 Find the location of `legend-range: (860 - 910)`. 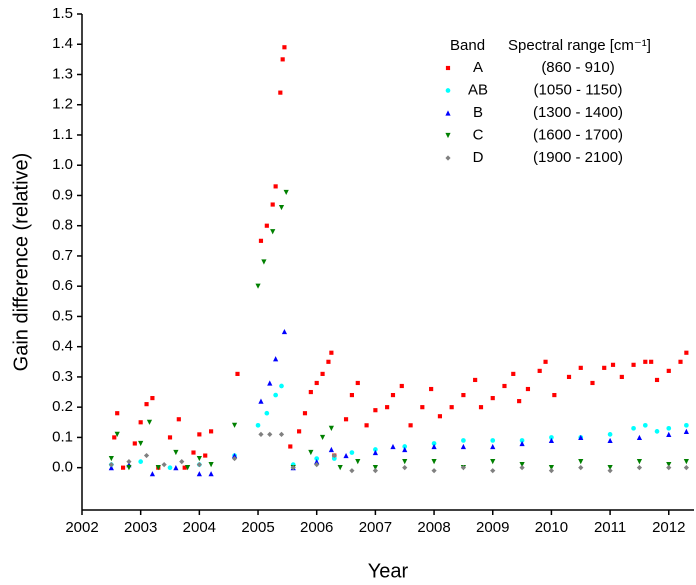

legend-range: (860 - 910) is located at coordinates (577, 67).